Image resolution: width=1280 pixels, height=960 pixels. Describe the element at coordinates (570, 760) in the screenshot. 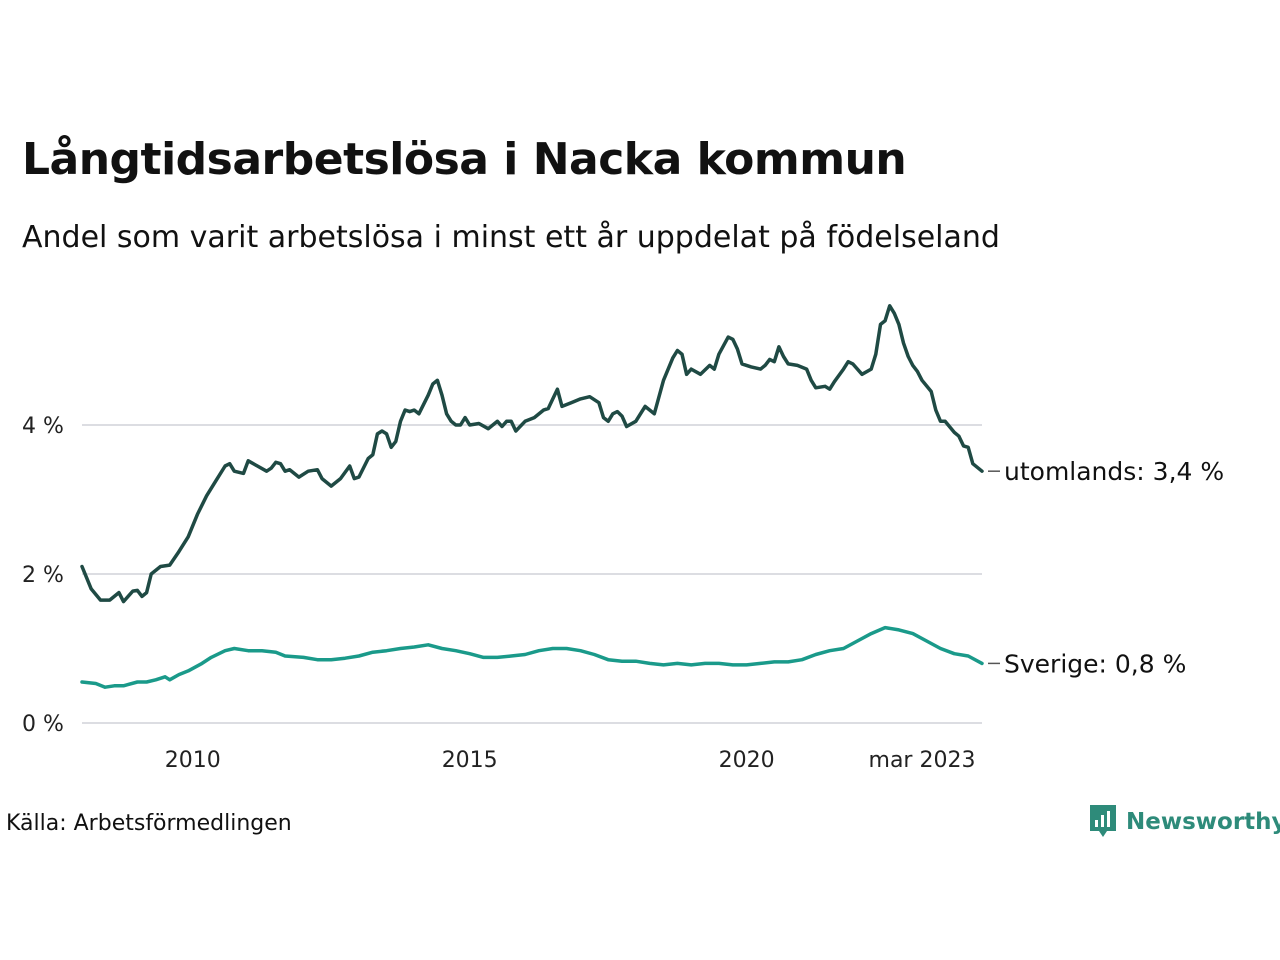

I see `x-axis: 2010 2015 2020 mar 2023` at that location.